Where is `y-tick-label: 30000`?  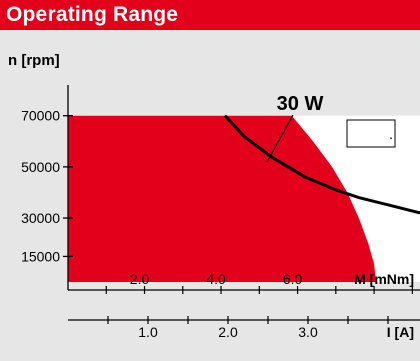
y-tick-label: 30000 is located at coordinates (40, 218).